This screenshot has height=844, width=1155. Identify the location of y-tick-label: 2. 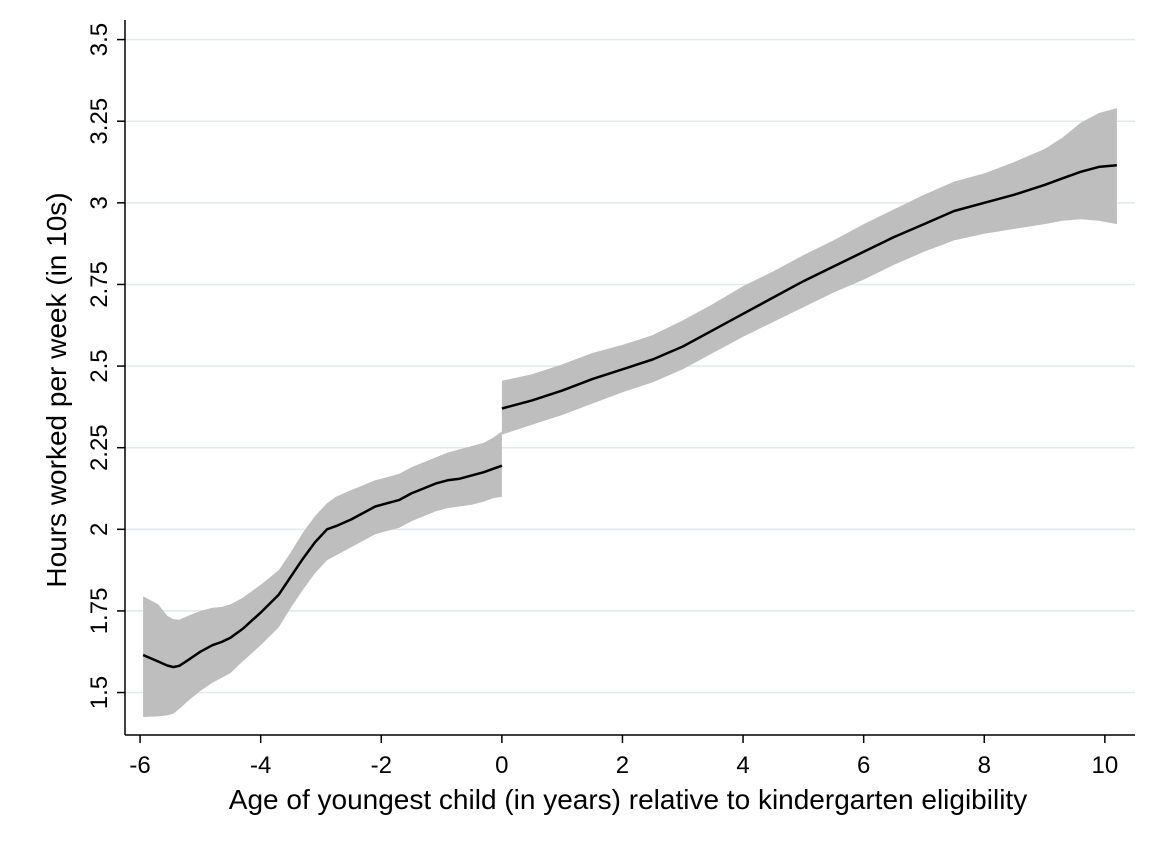
(99, 529).